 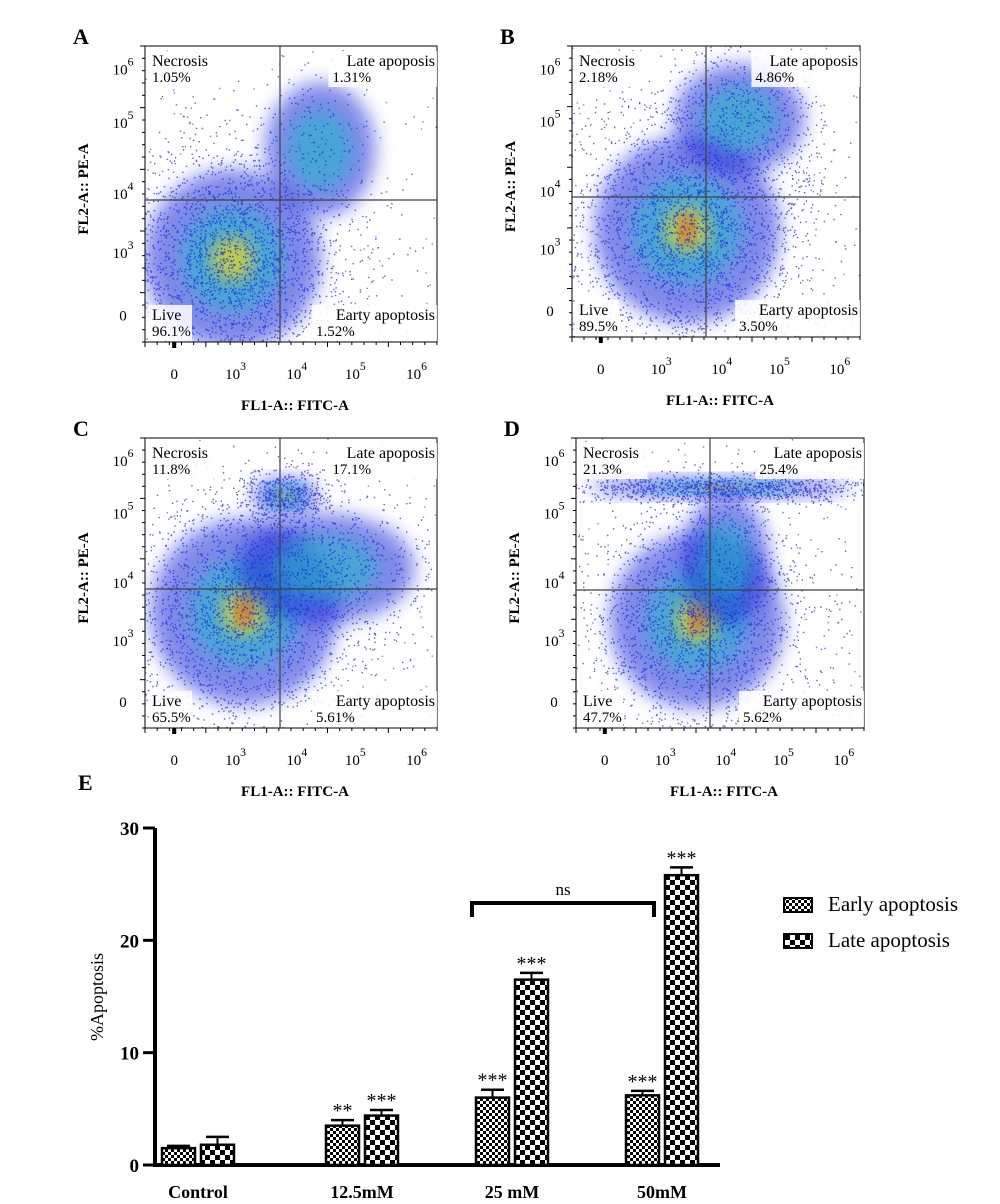 I want to click on quadrant-percent: 47.7%, so click(x=602, y=718).